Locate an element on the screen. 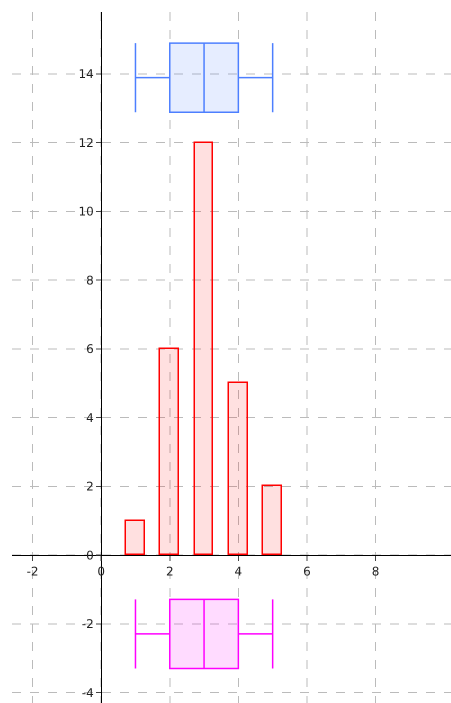  x-tick-label: -2 is located at coordinates (32, 571).